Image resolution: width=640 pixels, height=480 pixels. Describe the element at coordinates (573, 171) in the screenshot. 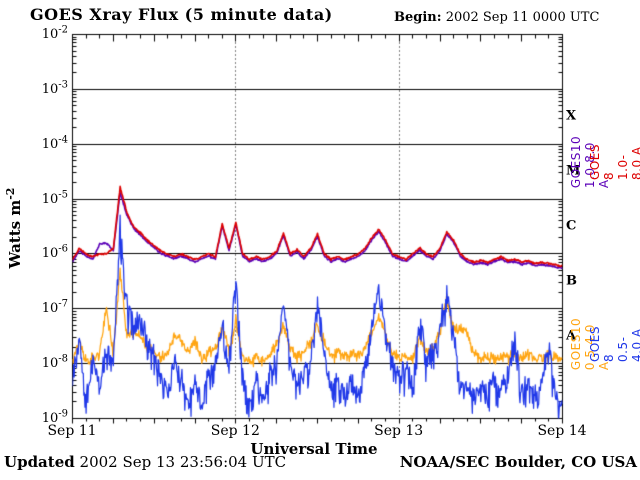

I see `flare-class-letter: M` at that location.